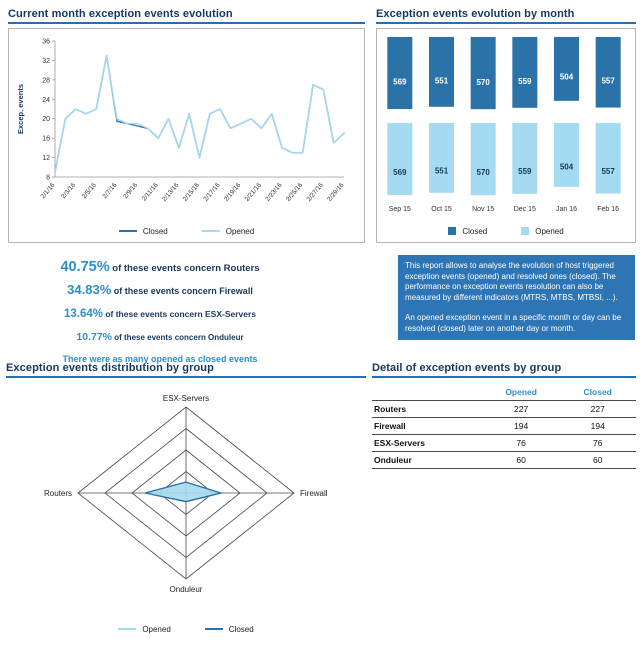 Image resolution: width=643 pixels, height=652 pixels. Describe the element at coordinates (58, 493) in the screenshot. I see `svg-text: Routers` at that location.